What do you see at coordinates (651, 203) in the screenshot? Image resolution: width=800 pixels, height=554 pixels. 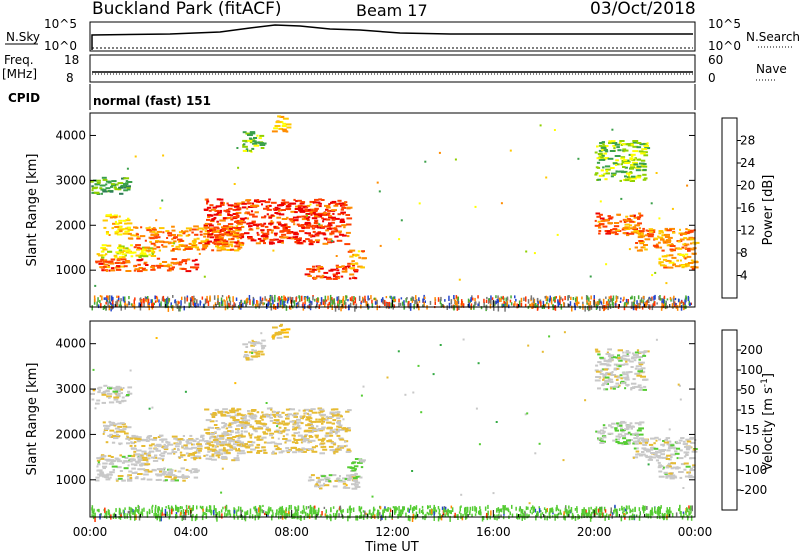 I see `isolated-point` at bounding box center [651, 203].